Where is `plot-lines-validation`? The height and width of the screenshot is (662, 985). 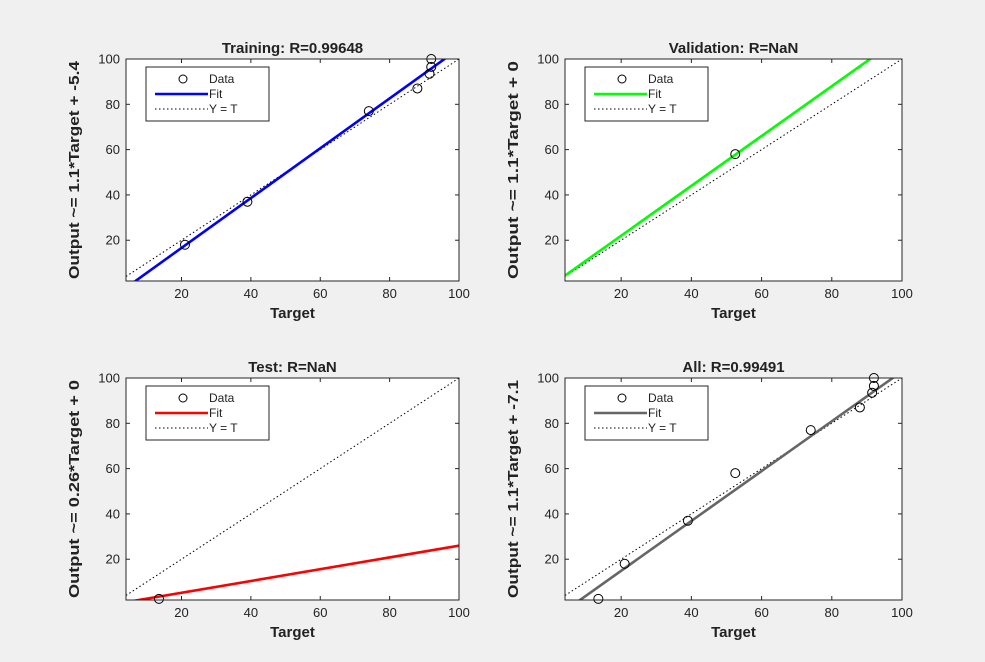 plot-lines-validation is located at coordinates (733, 168).